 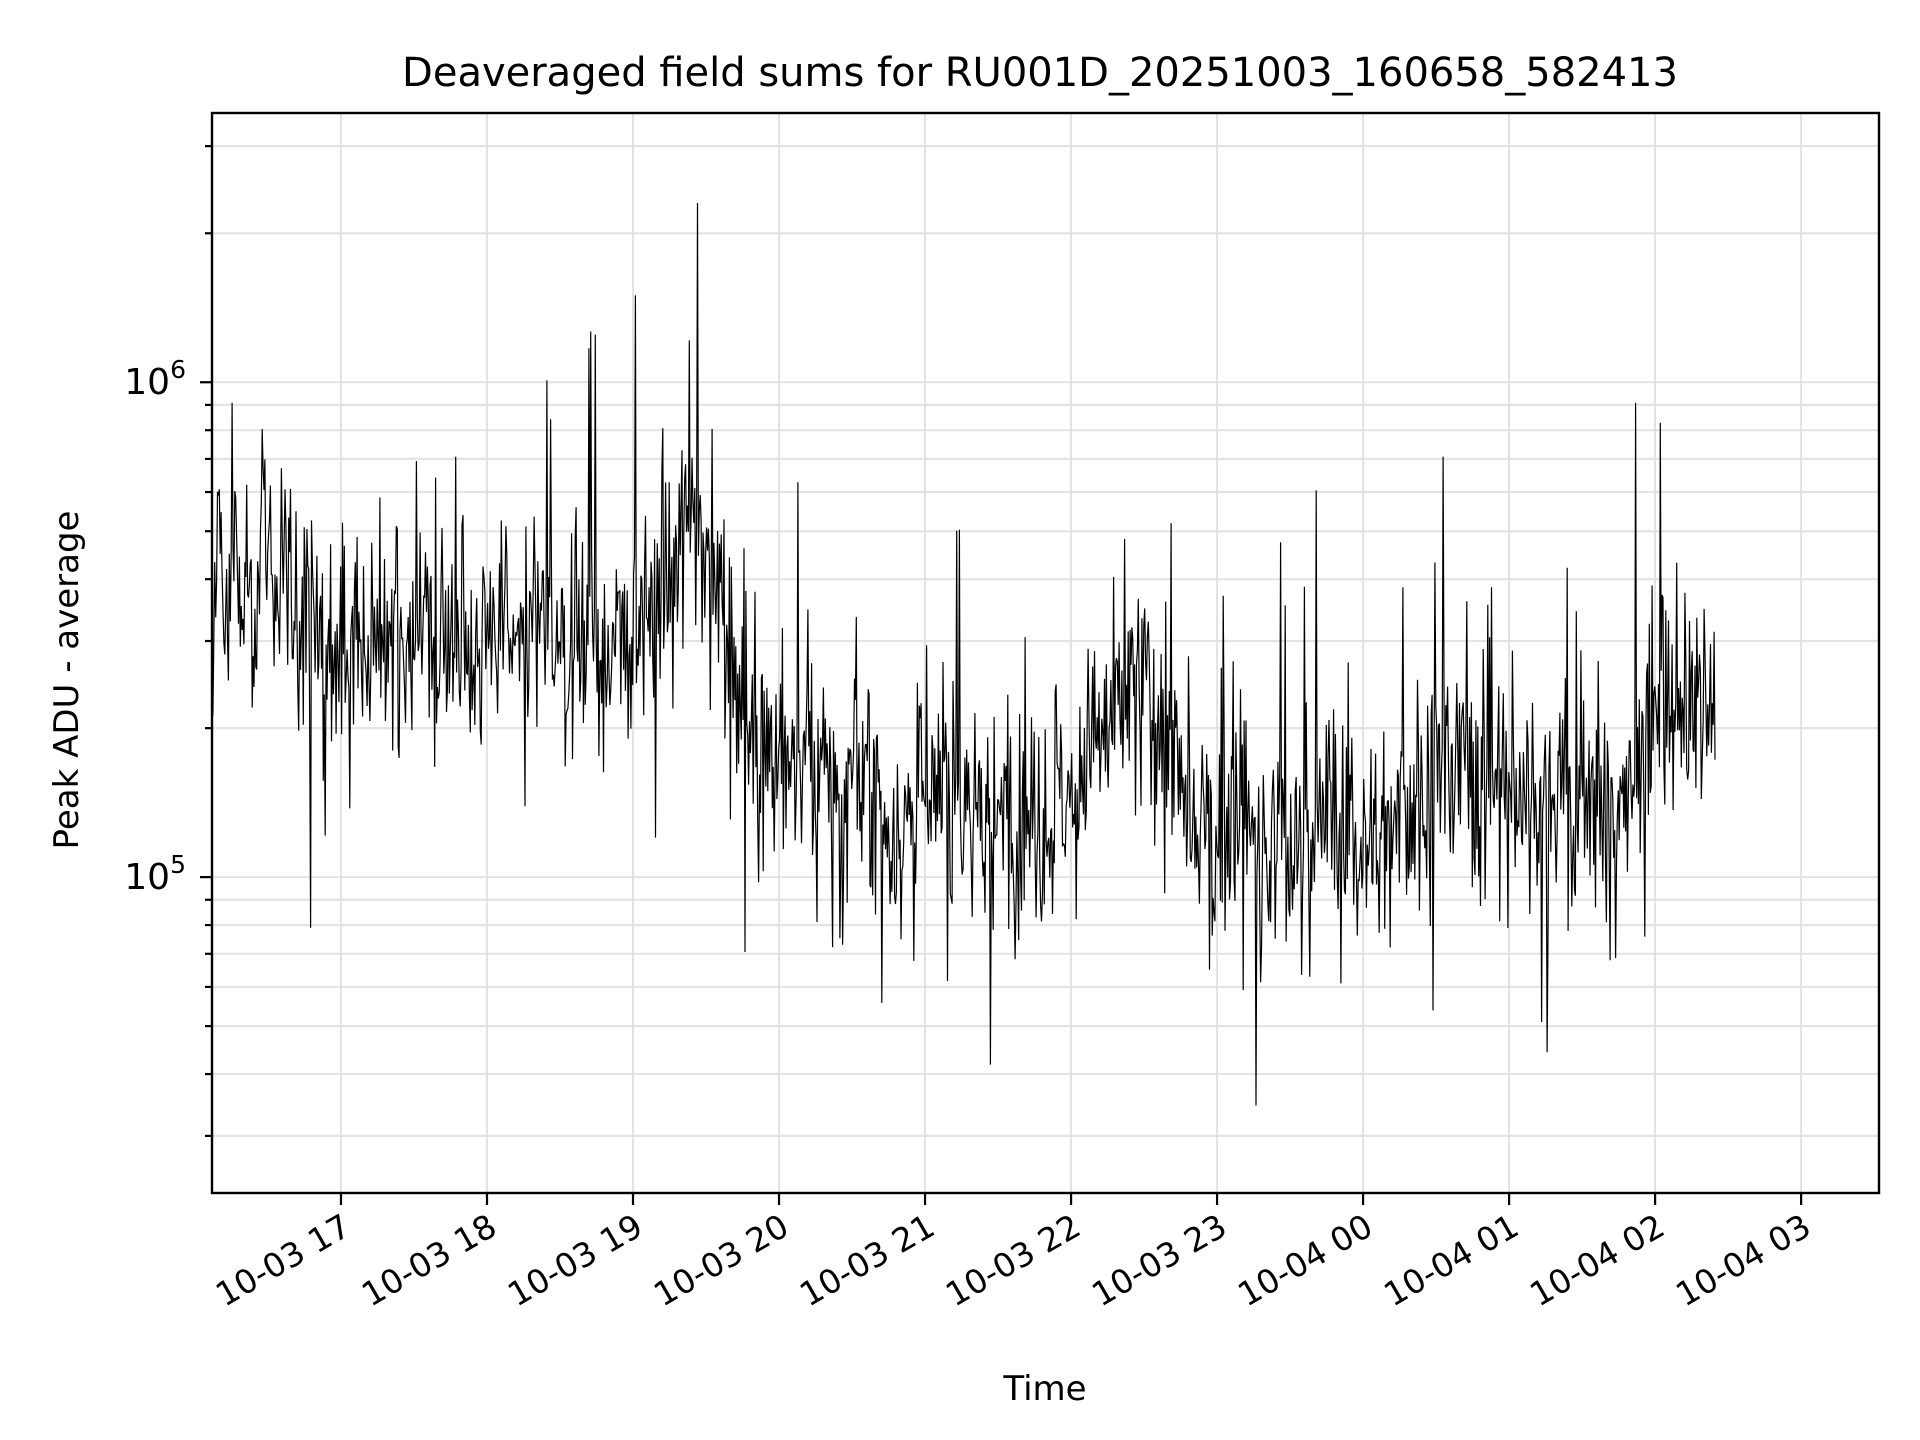 I want to click on x-tick-label: 10-03 18, so click(x=429, y=1260).